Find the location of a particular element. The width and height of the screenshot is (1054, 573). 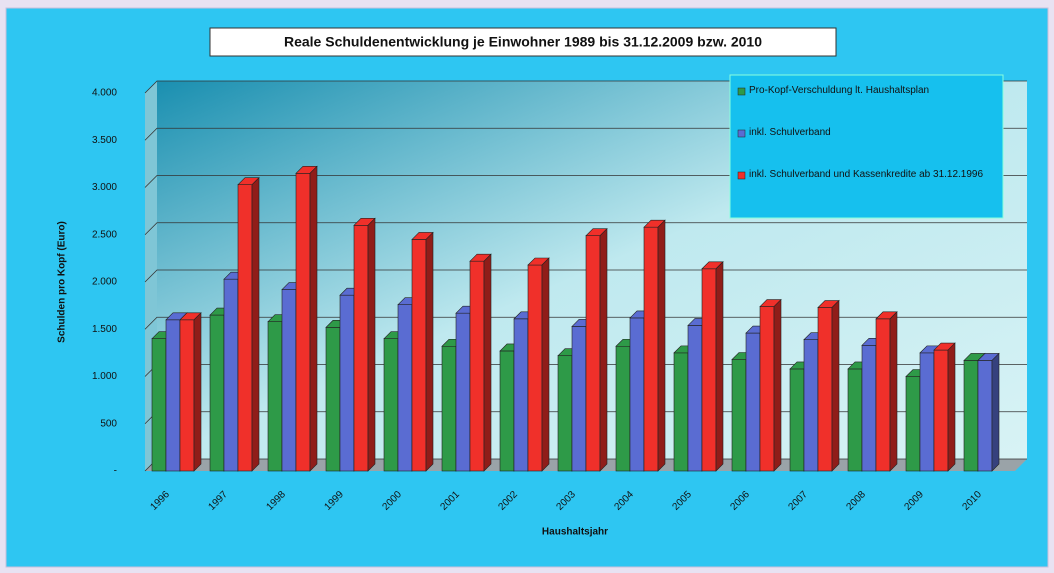

y-tick-label: 1.500 is located at coordinates (104, 329).